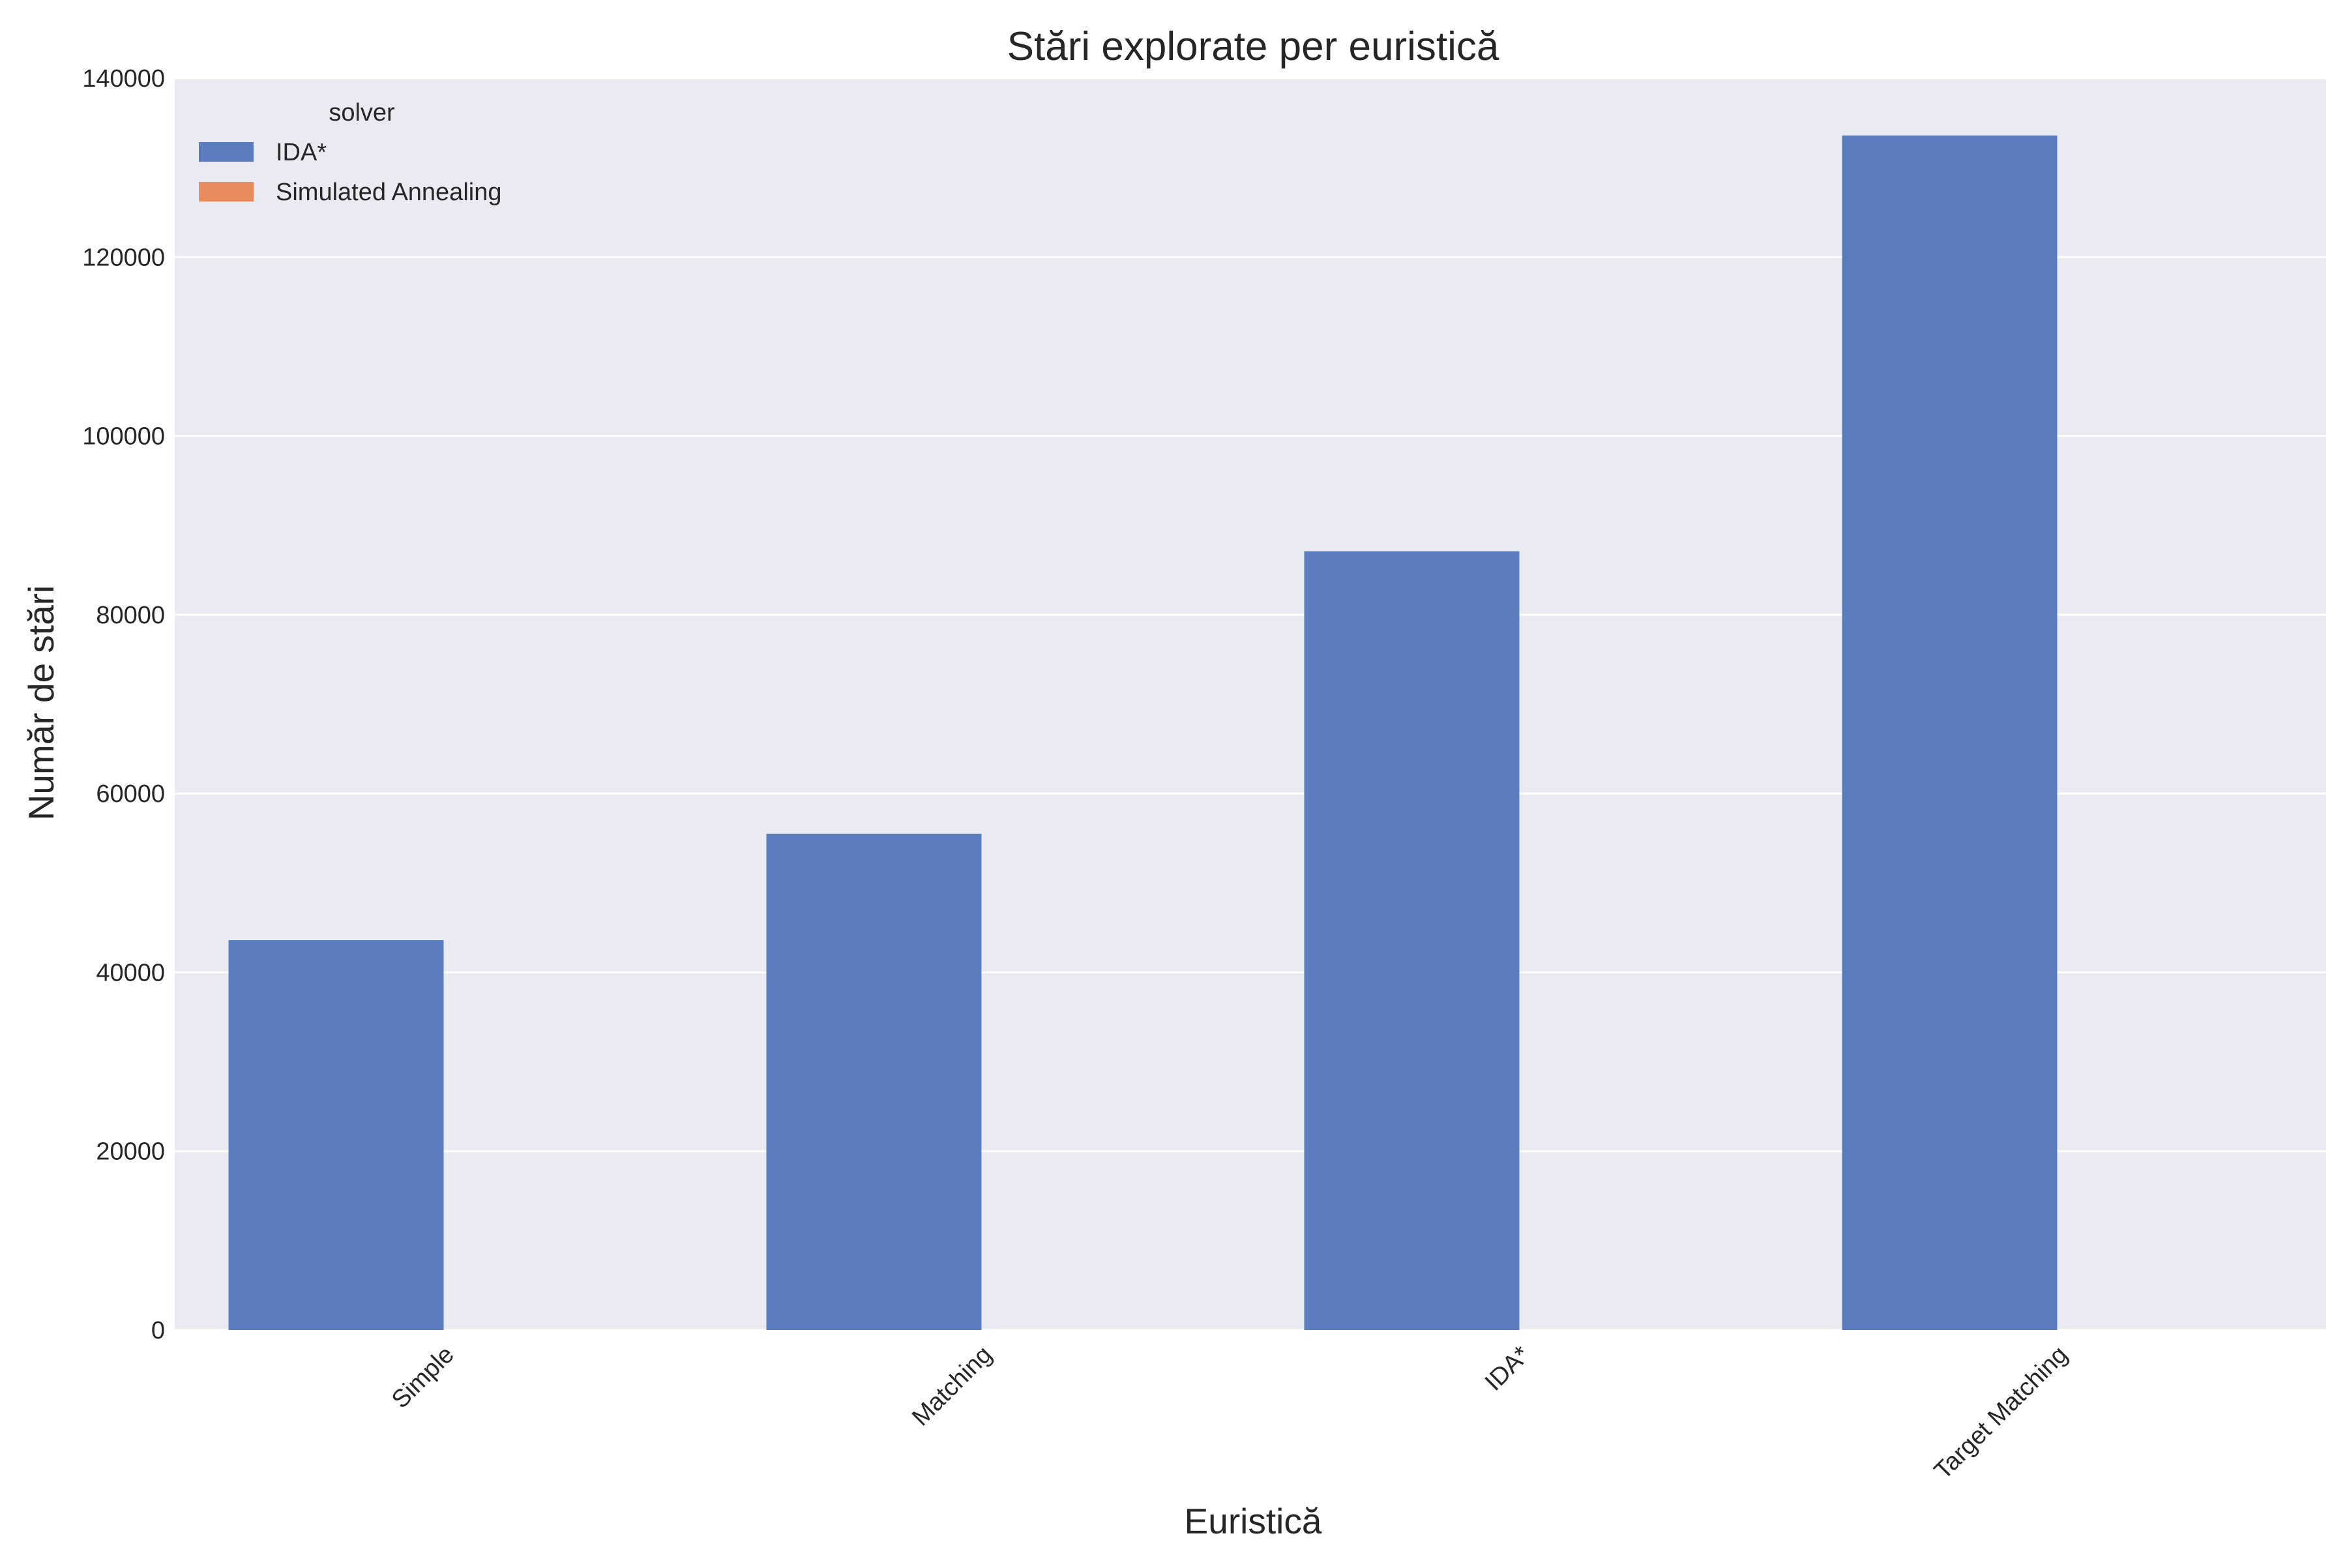 Image resolution: width=2347 pixels, height=1568 pixels. What do you see at coordinates (123, 437) in the screenshot?
I see `y-tick-label: 100000` at bounding box center [123, 437].